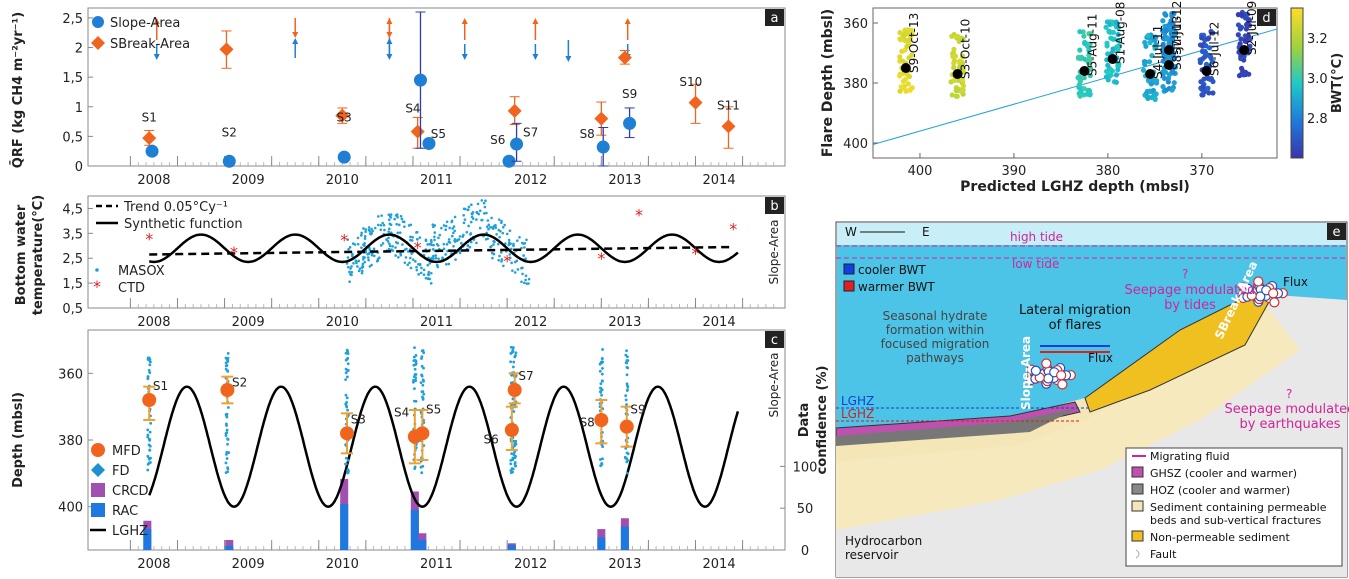 The height and width of the screenshot is (579, 1349). I want to click on x-tick-label: 2012, so click(530, 180).